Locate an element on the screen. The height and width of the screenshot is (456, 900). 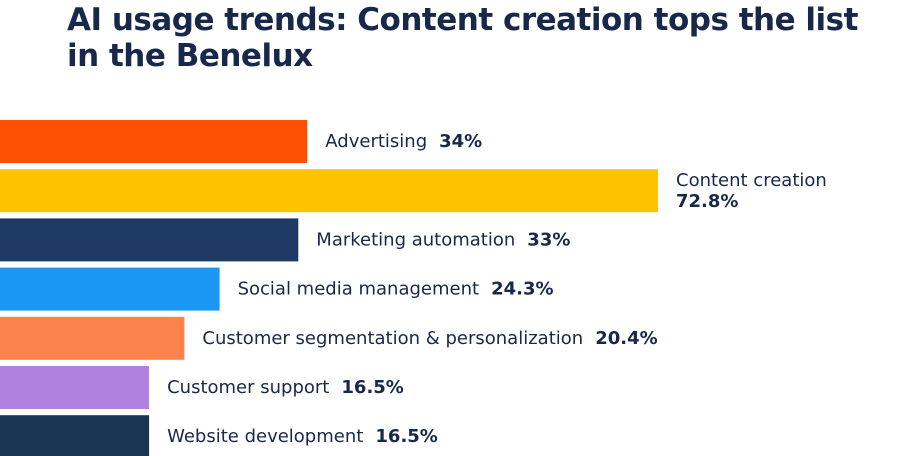
value-label-customer-support: 16.5% is located at coordinates (372, 387).